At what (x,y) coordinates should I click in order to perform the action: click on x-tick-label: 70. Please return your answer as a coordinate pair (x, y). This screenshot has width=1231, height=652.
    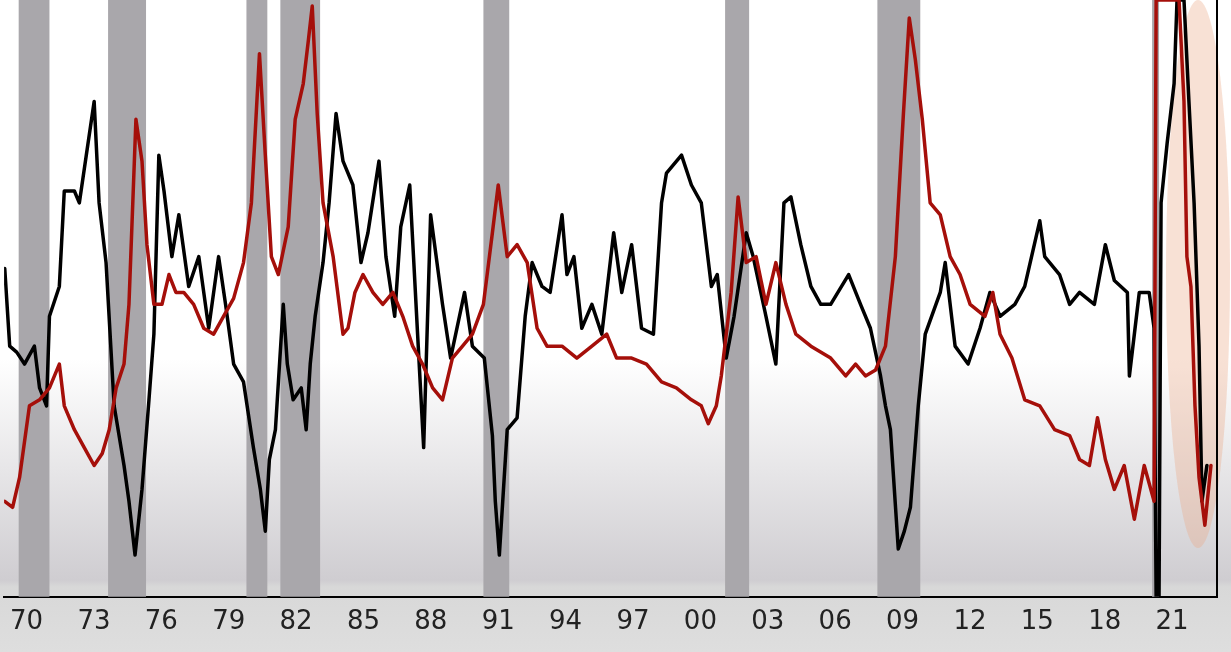
    Looking at the image, I should click on (27, 620).